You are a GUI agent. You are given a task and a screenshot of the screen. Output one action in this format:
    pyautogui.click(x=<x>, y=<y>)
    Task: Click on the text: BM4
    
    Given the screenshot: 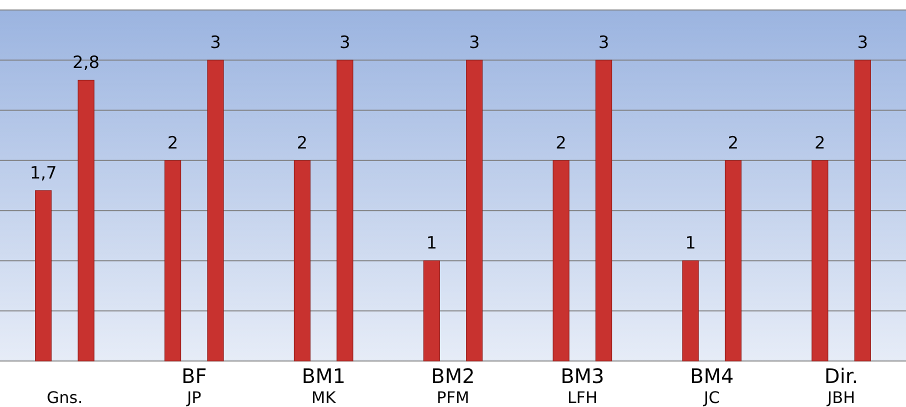 What is the action you would take?
    pyautogui.click(x=712, y=376)
    